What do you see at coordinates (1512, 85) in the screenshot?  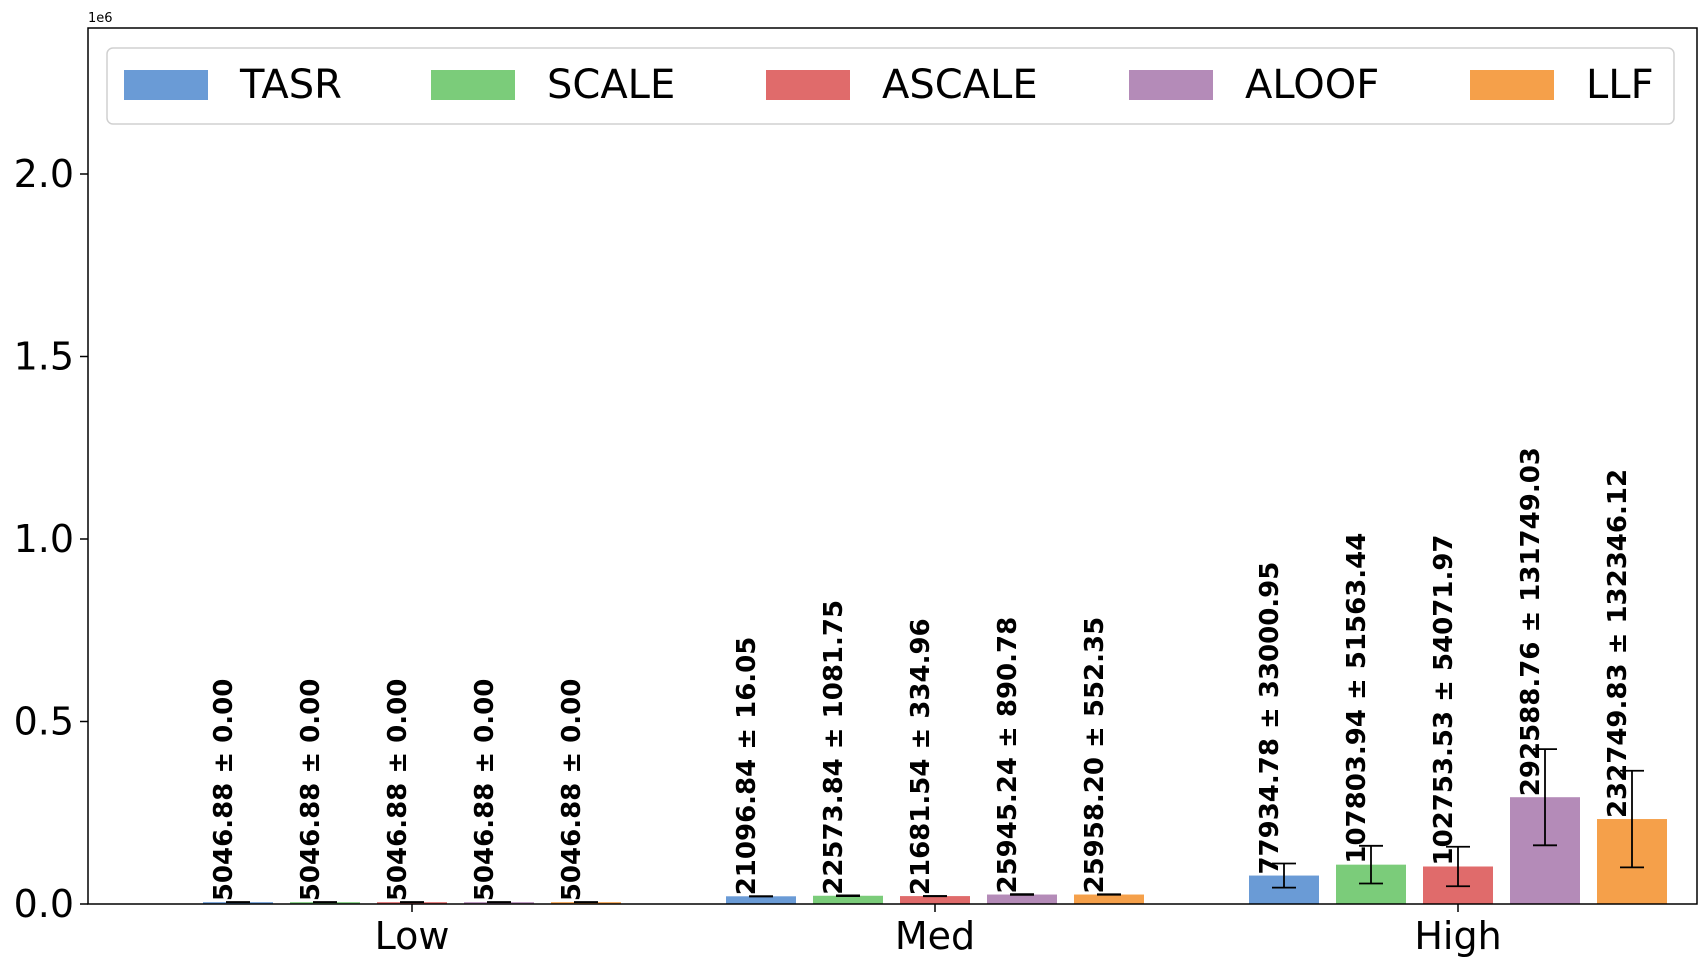 I see `legend-swatch-llf` at bounding box center [1512, 85].